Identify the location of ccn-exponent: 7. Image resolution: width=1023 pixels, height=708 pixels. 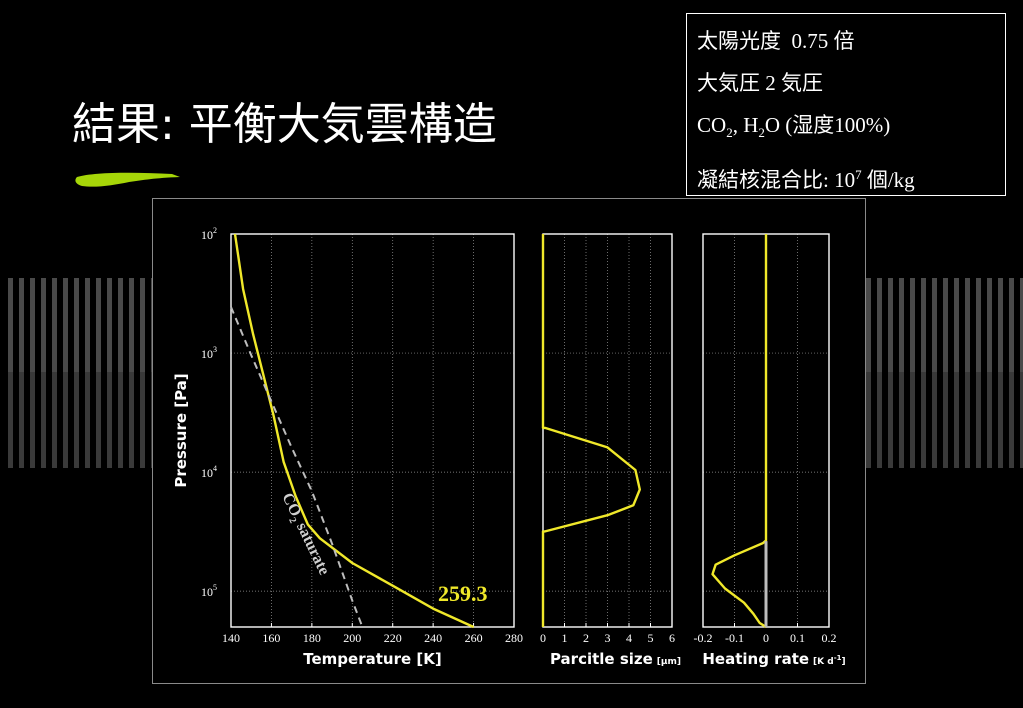
(858, 175).